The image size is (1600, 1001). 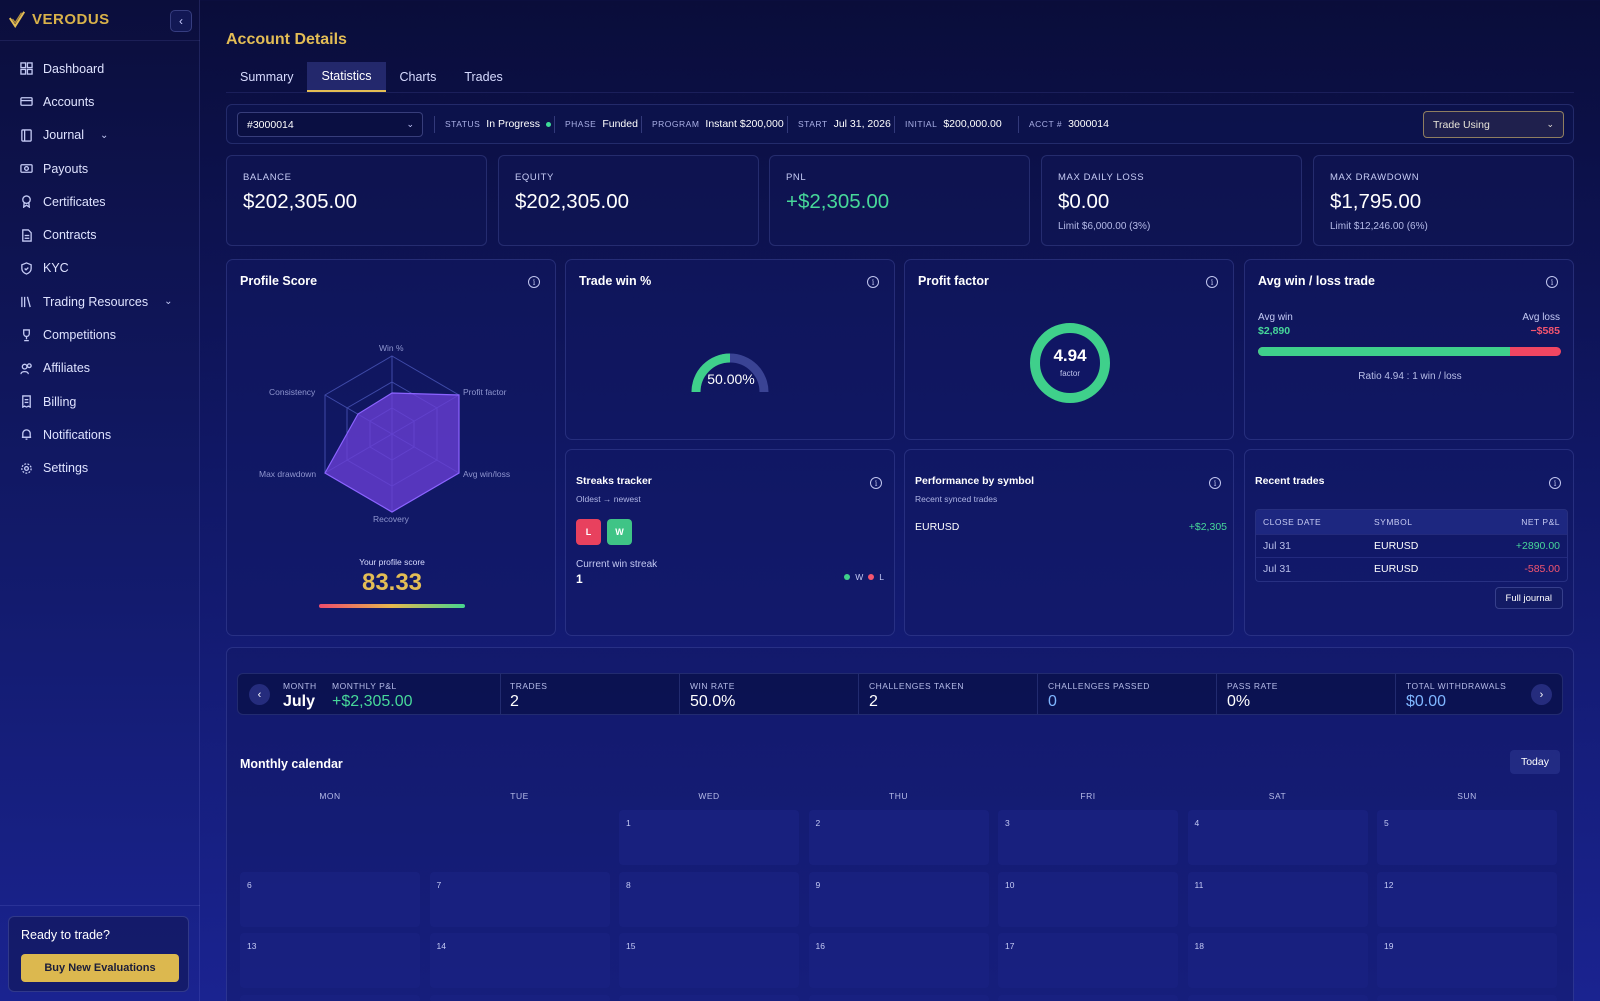 What do you see at coordinates (104, 135) in the screenshot?
I see `chevron-down-icon: ⌄` at bounding box center [104, 135].